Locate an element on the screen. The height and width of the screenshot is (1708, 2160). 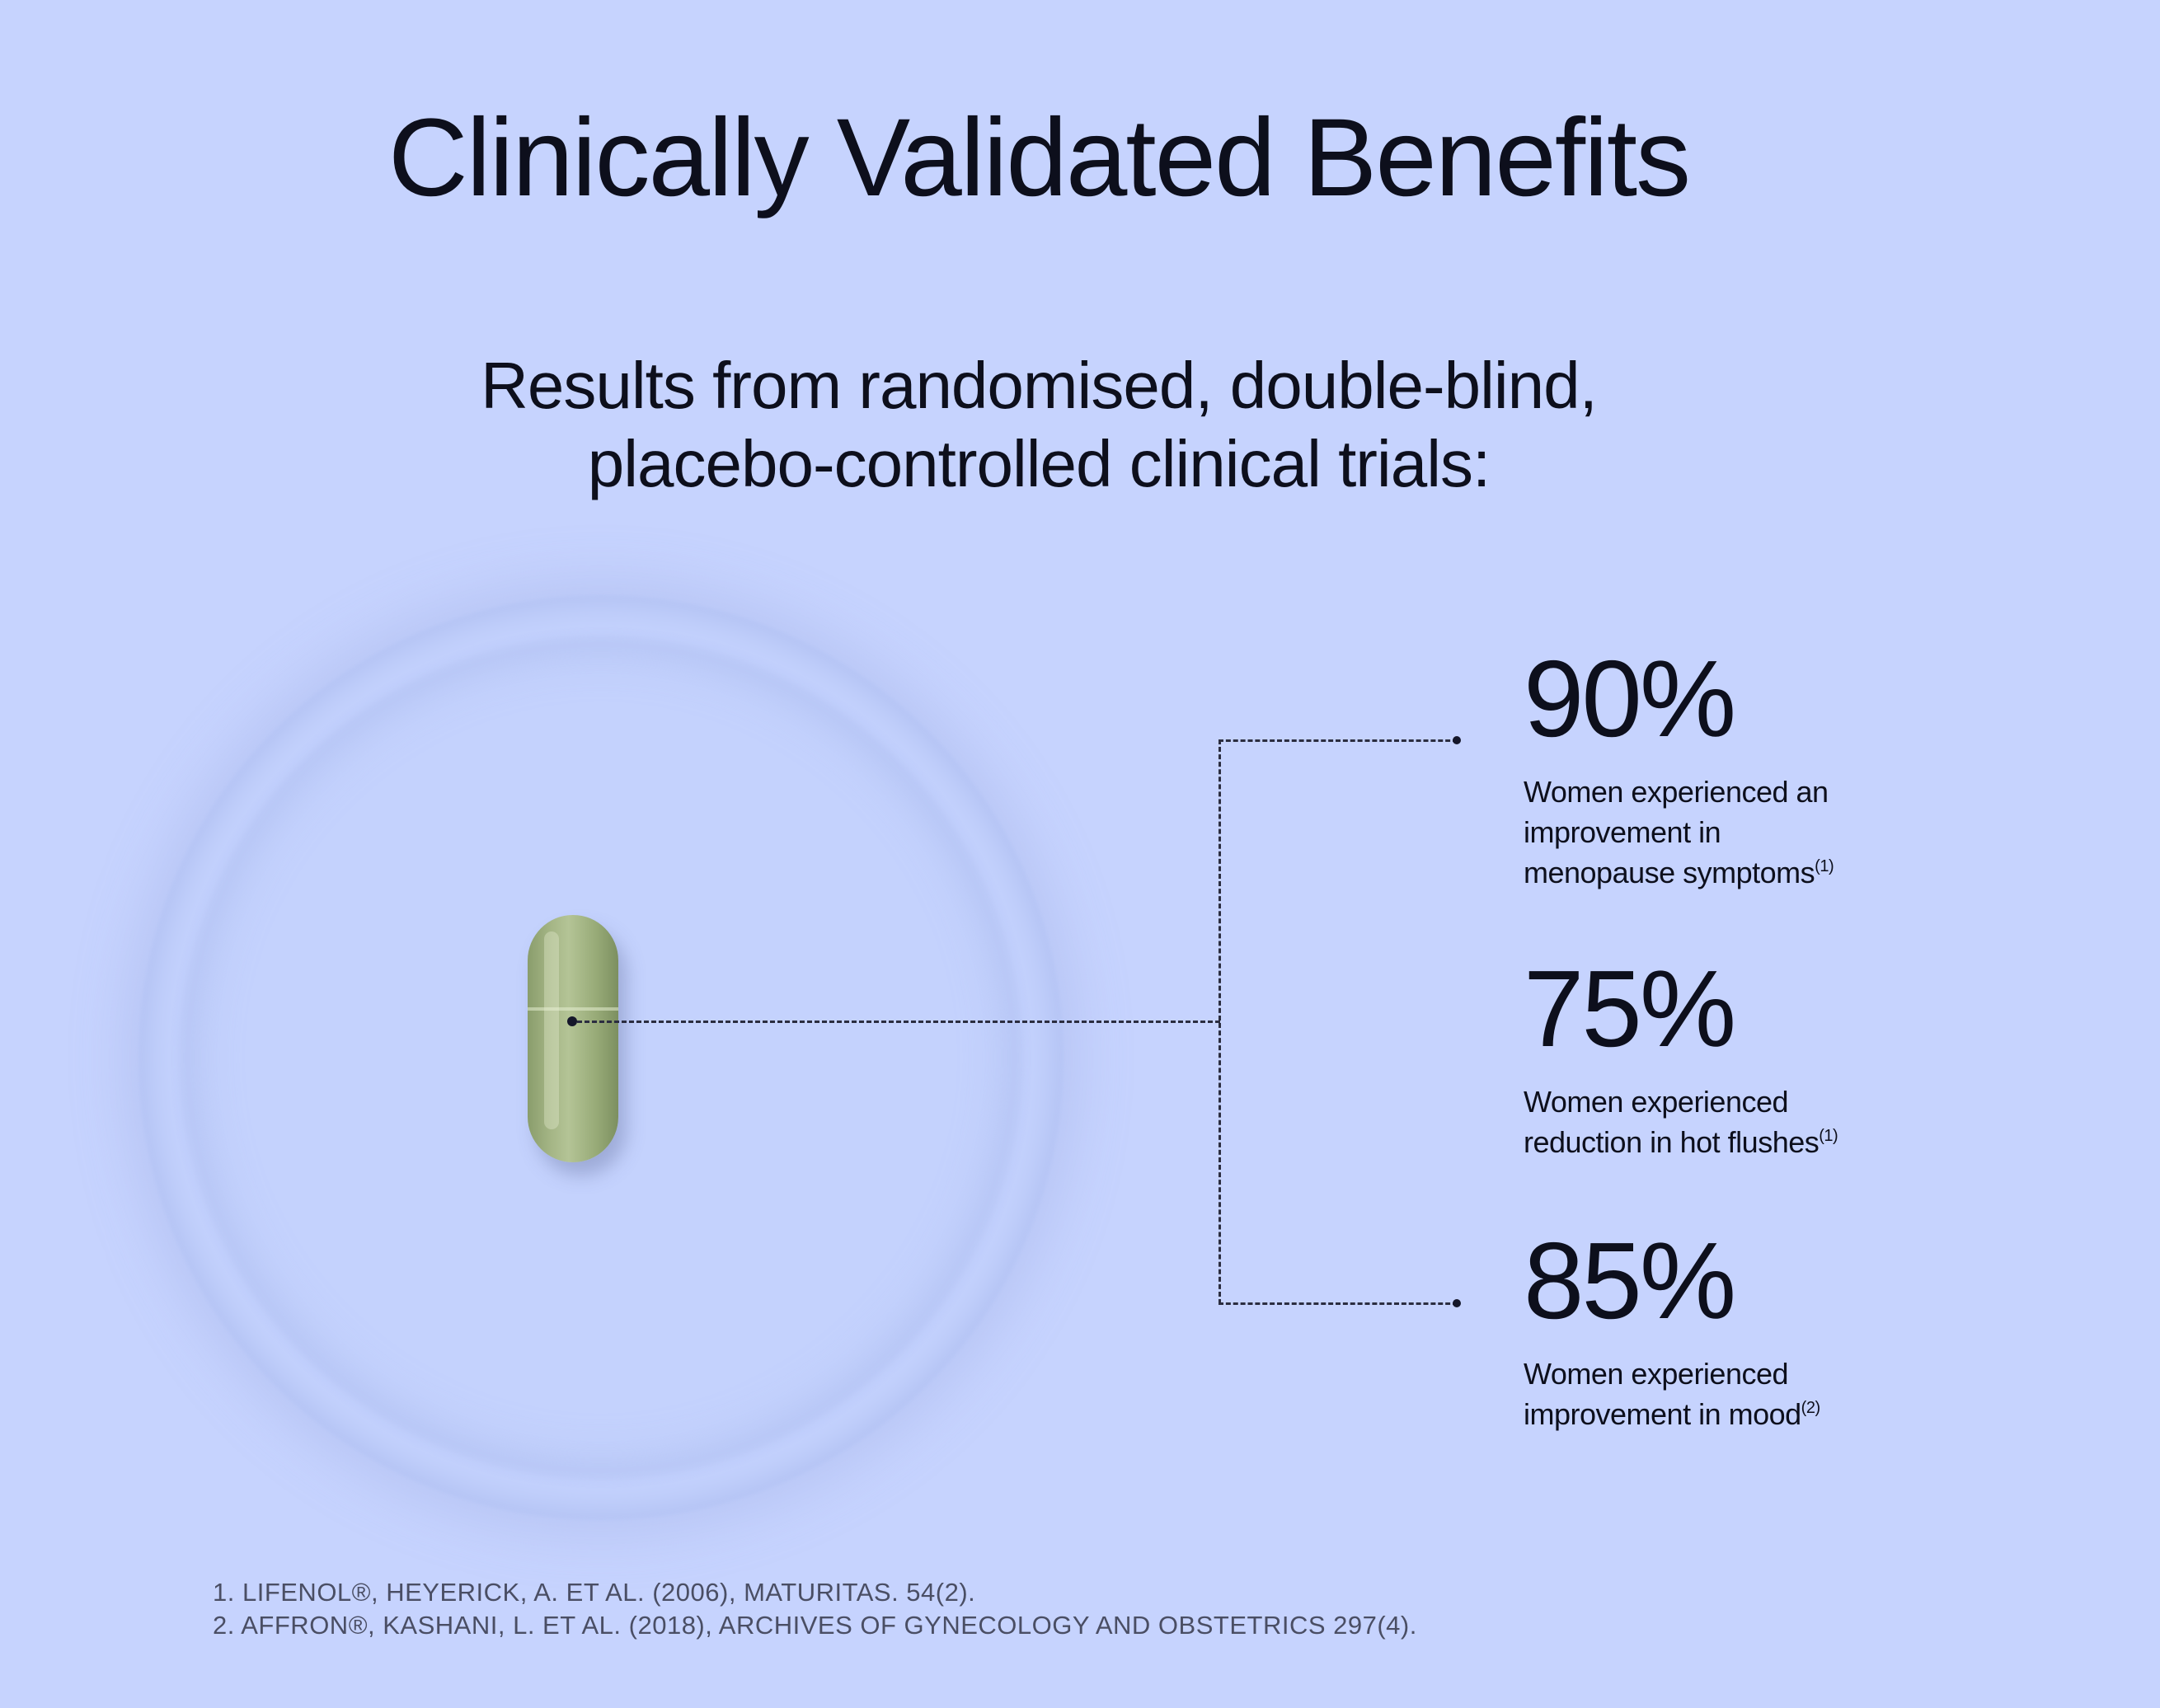
stat-description-text: menopause symptoms is located at coordinates (1670, 872).